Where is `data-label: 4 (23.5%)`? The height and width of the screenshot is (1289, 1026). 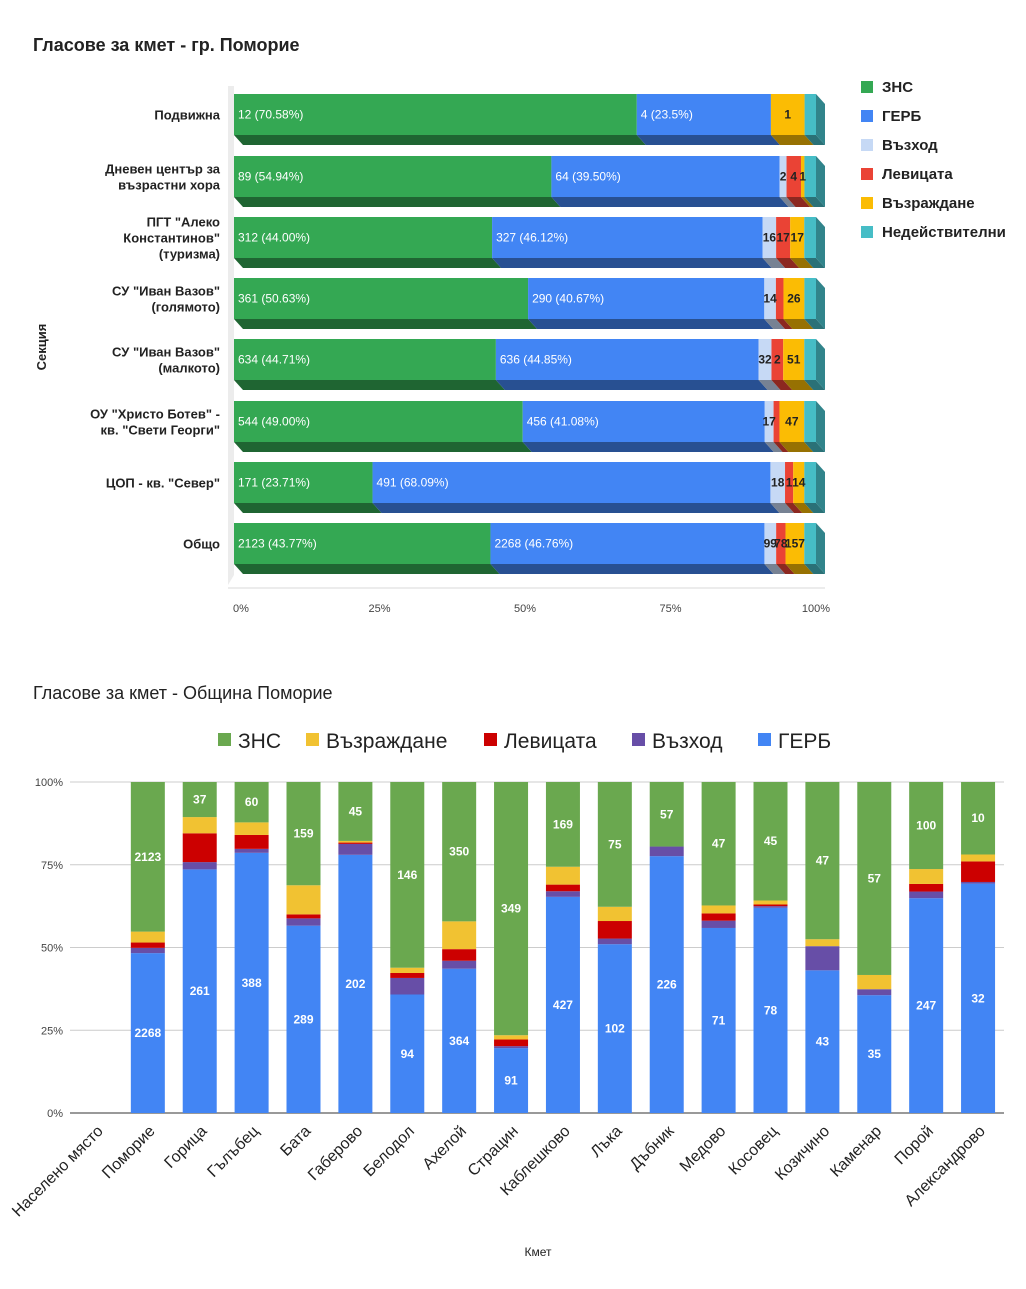 data-label: 4 (23.5%) is located at coordinates (667, 115).